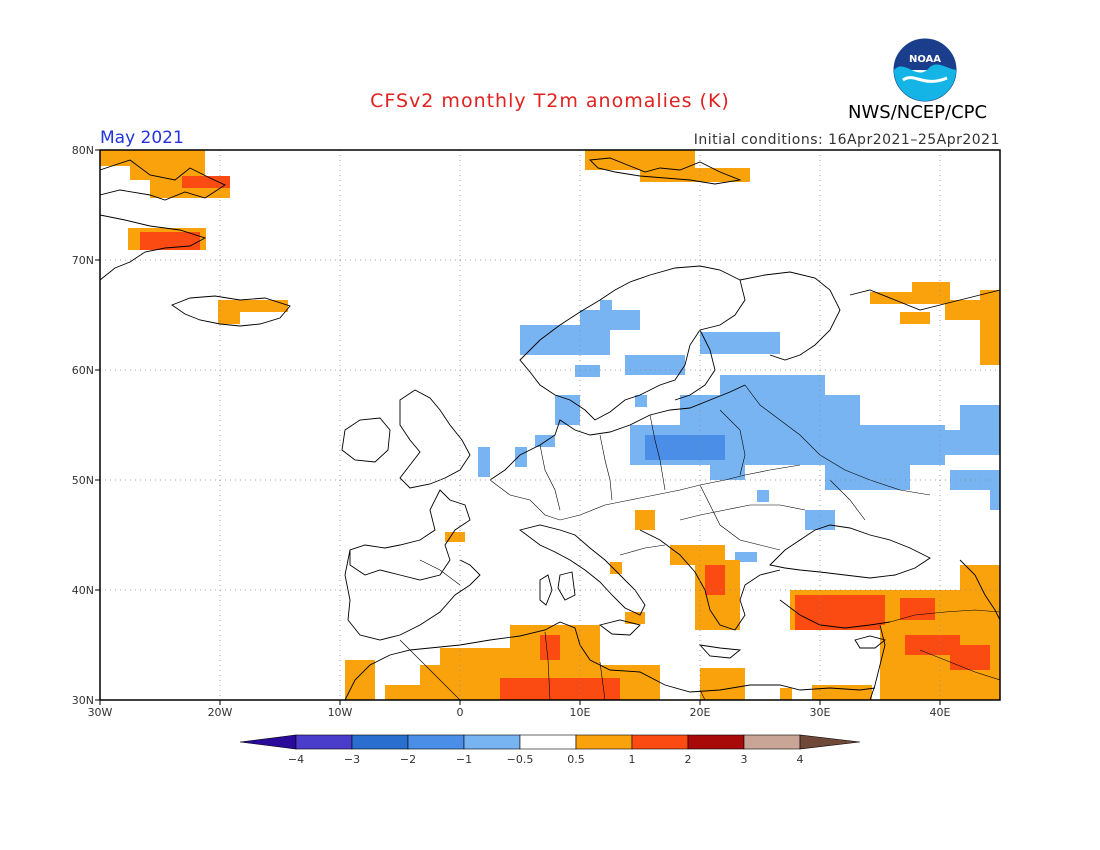  I want to click on longitude-labels: 30W 20W 10W 0 10E 20E 30E 40E, so click(519, 709).